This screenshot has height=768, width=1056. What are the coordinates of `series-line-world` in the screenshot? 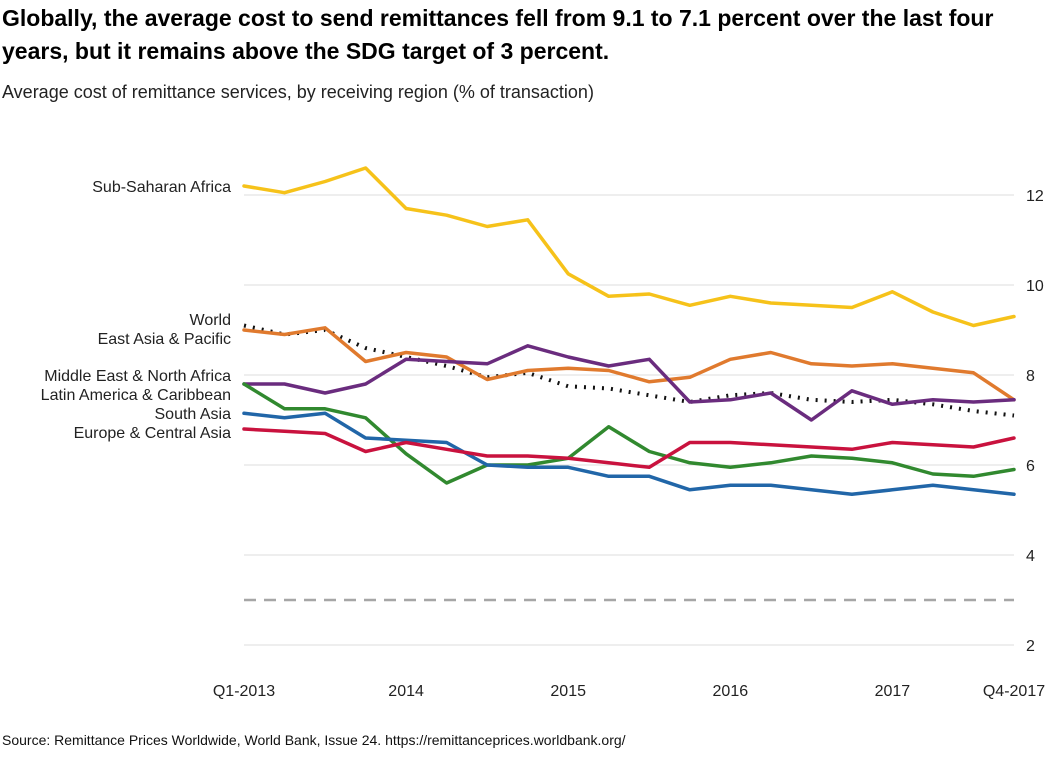 It's located at (629, 370).